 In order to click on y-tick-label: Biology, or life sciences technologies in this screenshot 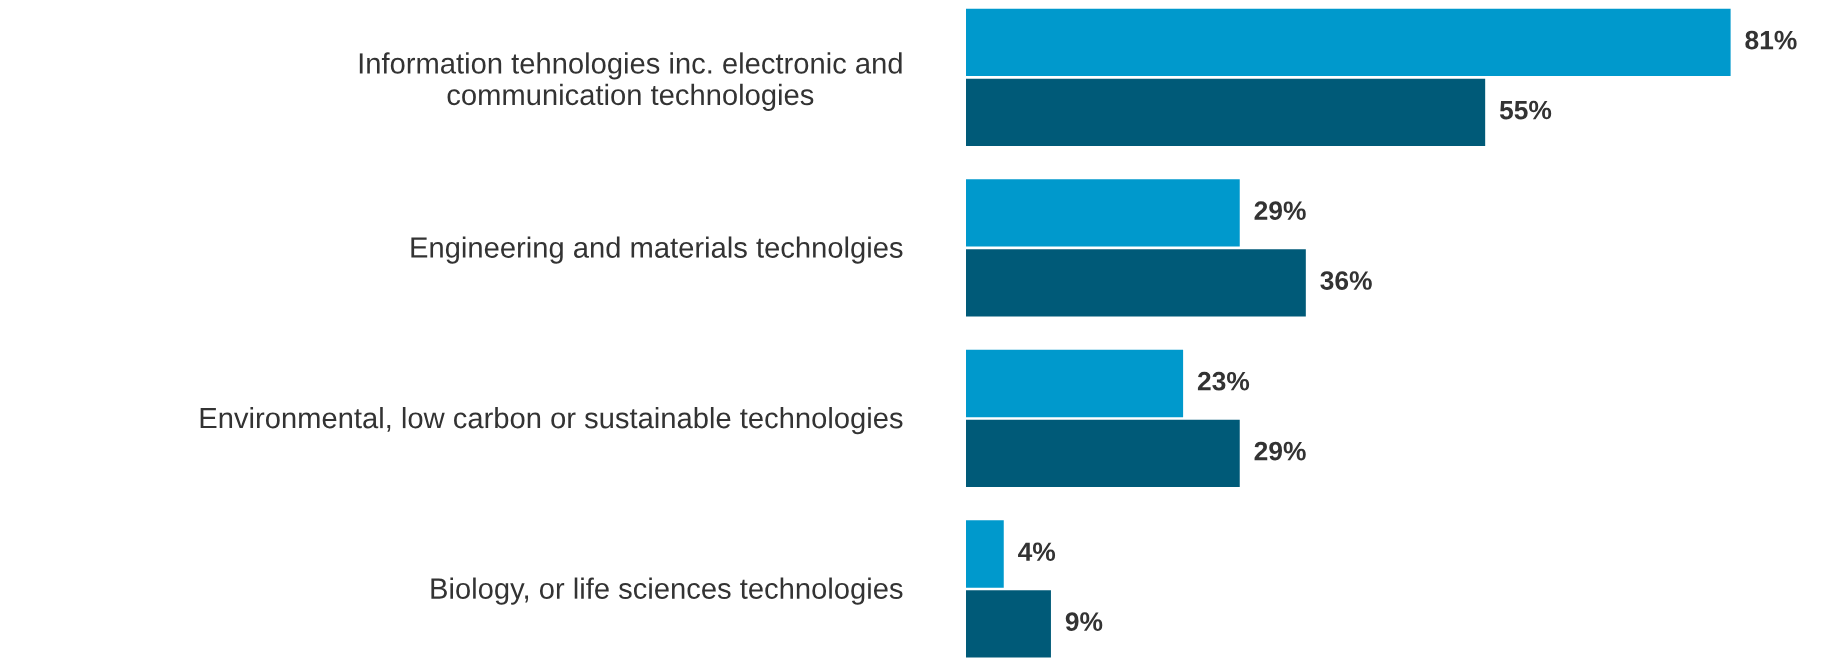, I will do `click(667, 591)`.